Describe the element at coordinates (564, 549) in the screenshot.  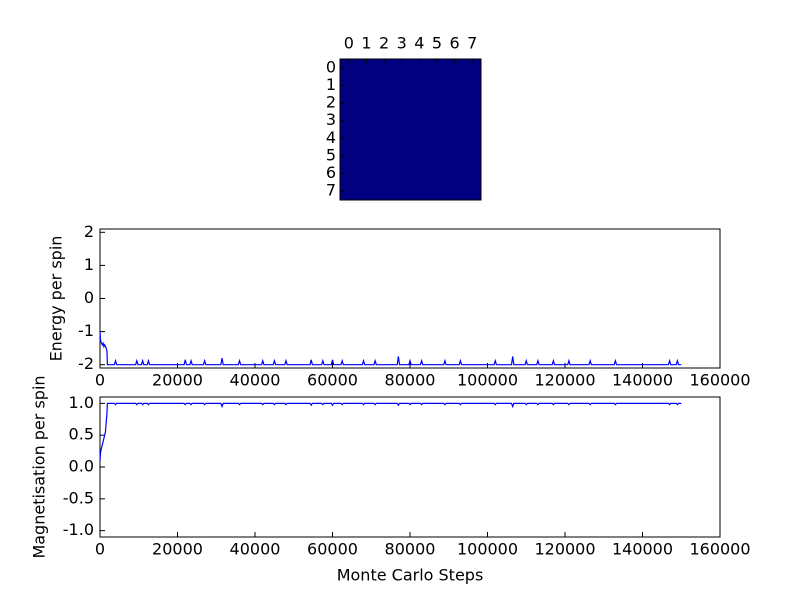
I see `x-tick-label: 120000` at that location.